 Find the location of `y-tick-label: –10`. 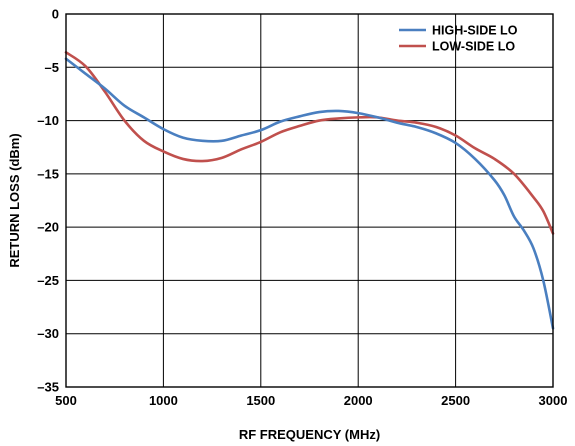

y-tick-label: –10 is located at coordinates (48, 120).